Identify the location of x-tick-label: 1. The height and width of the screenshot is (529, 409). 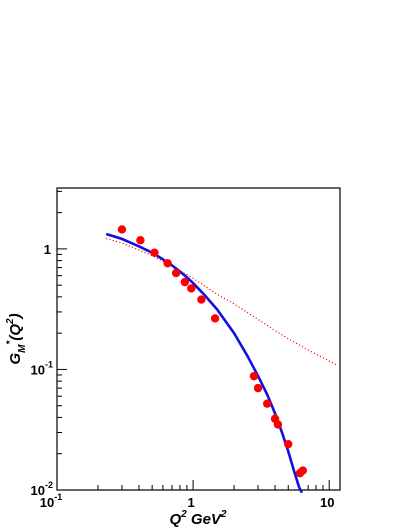
(190, 502).